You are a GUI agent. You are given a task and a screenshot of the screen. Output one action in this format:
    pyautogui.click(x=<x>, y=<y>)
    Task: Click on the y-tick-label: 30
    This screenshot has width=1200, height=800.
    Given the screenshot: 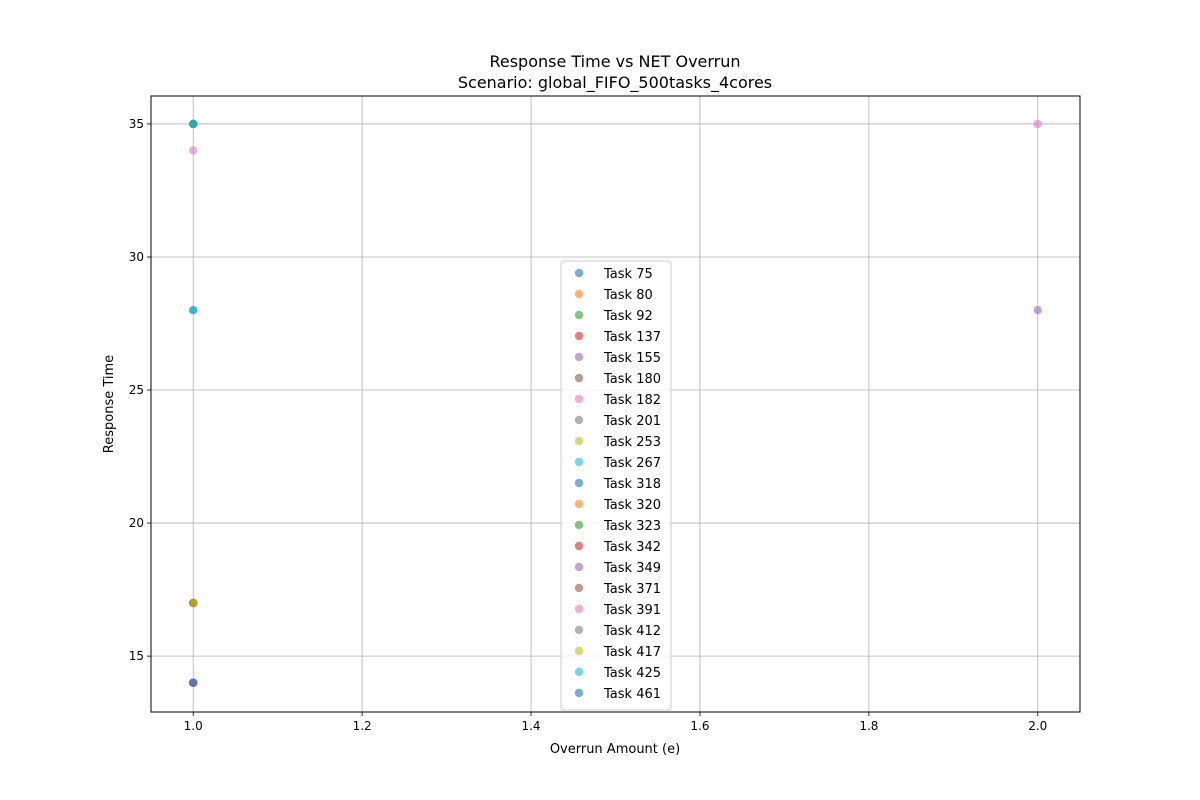 What is the action you would take?
    pyautogui.click(x=136, y=257)
    